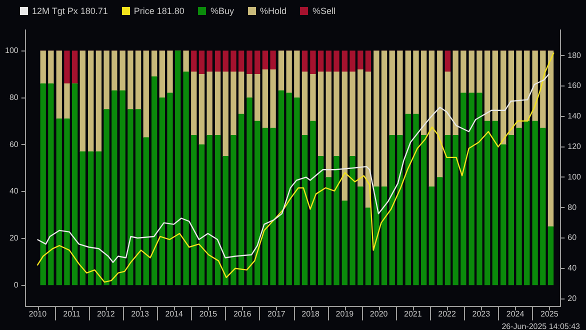 The image size is (586, 330). What do you see at coordinates (447, 313) in the screenshot?
I see `x-tick-label: 2022` at bounding box center [447, 313].